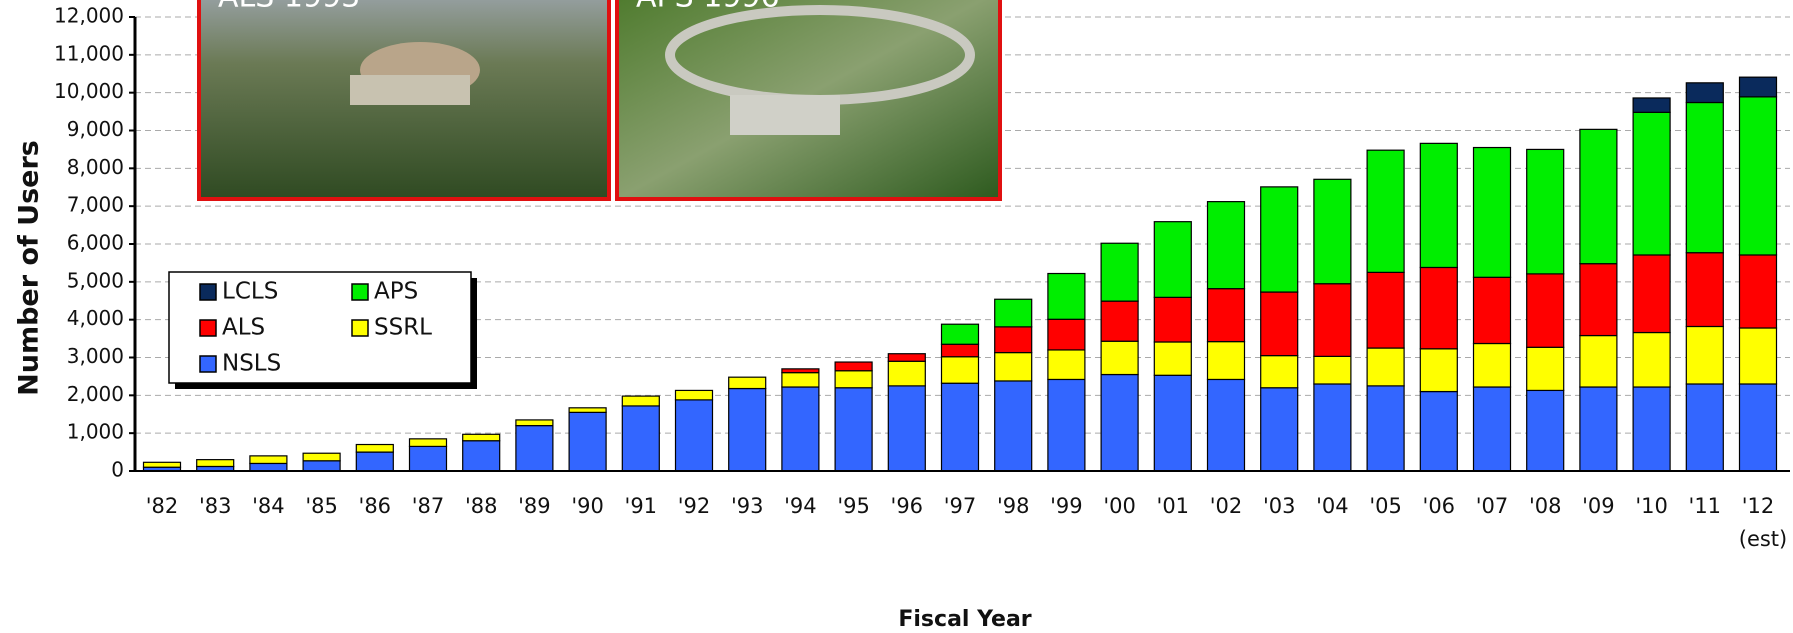 This screenshot has width=1793, height=633. Describe the element at coordinates (1439, 506) in the screenshot. I see `x-tick-label: '06` at that location.